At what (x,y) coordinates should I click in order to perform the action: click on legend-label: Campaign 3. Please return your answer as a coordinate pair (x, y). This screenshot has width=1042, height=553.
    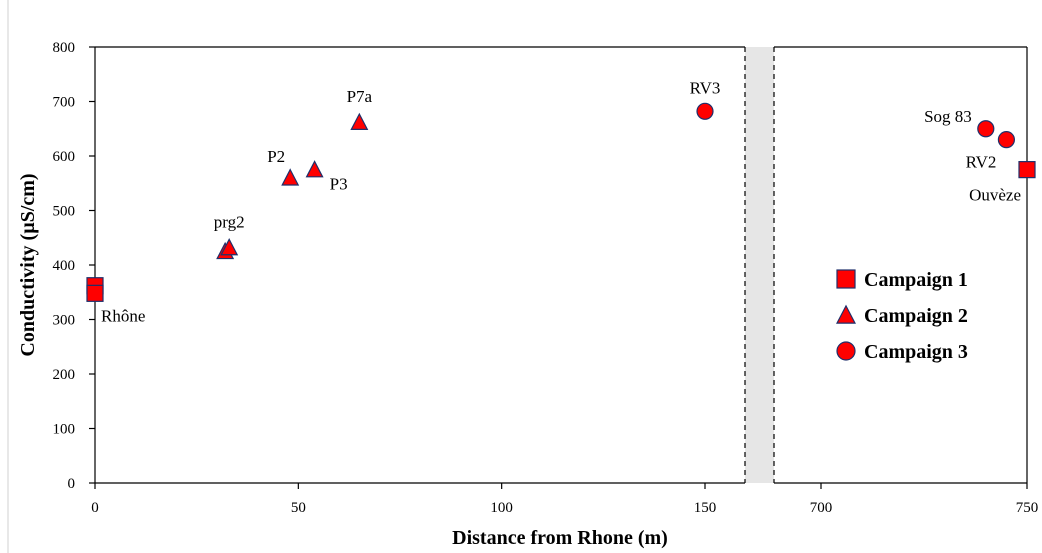
    Looking at the image, I should click on (916, 352).